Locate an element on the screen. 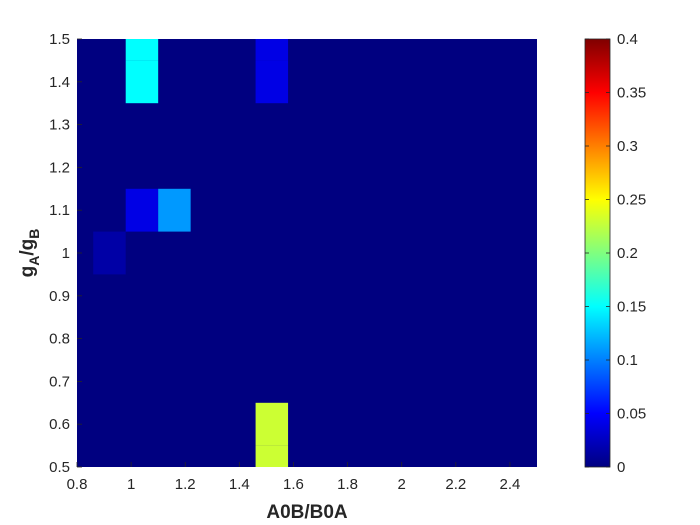  y-label-sub-b: B is located at coordinates (34, 234).